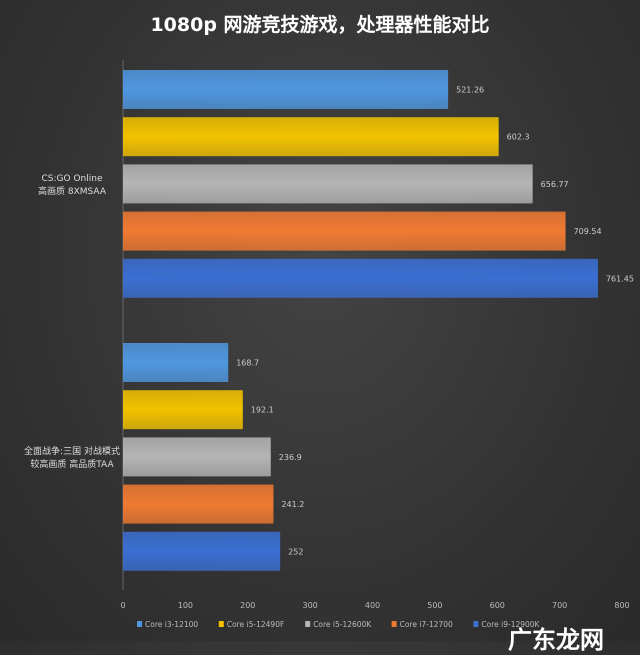 This screenshot has height=655, width=640. I want to click on x-tick-label: 0, so click(122, 605).